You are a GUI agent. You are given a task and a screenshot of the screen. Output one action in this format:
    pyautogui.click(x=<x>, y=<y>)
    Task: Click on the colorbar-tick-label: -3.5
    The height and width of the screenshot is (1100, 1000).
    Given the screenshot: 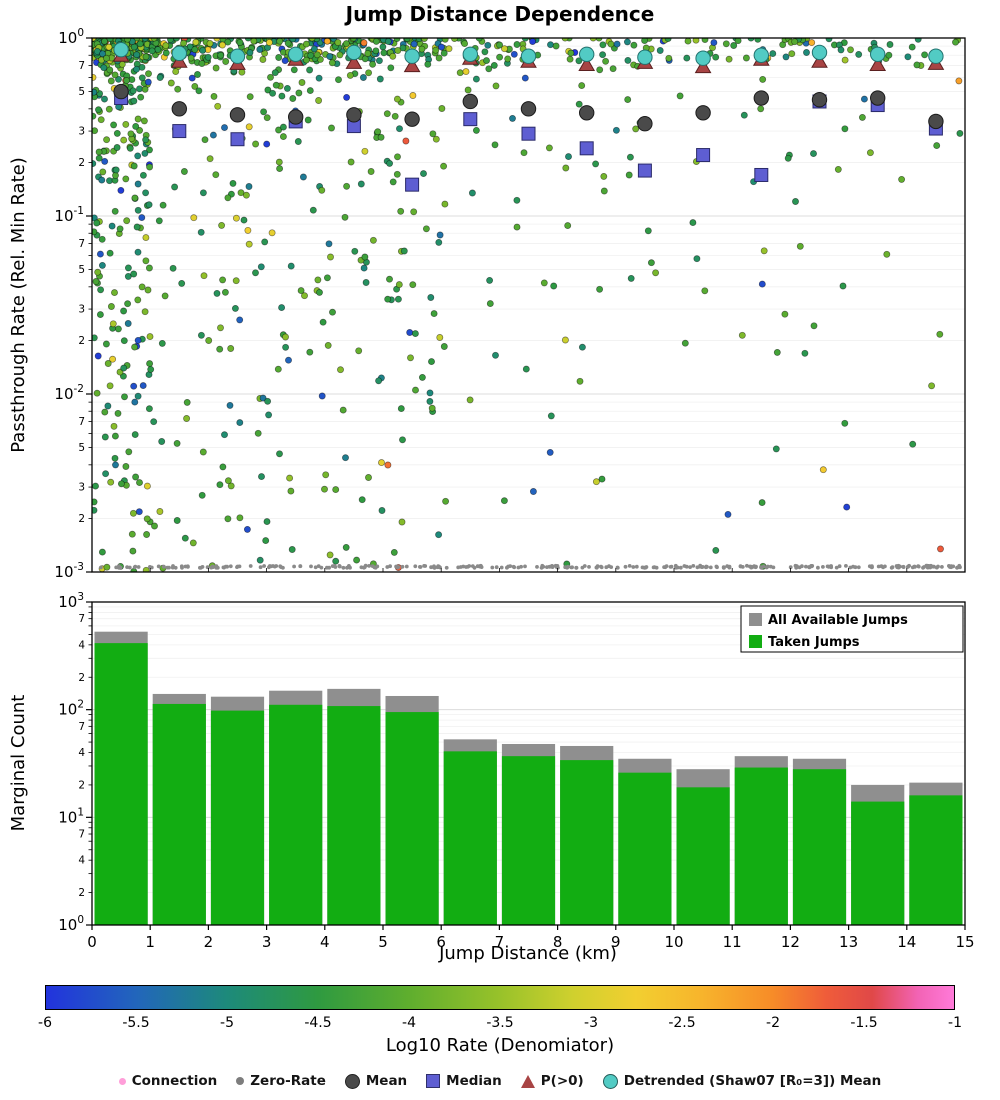 What is the action you would take?
    pyautogui.click(x=500, y=1023)
    